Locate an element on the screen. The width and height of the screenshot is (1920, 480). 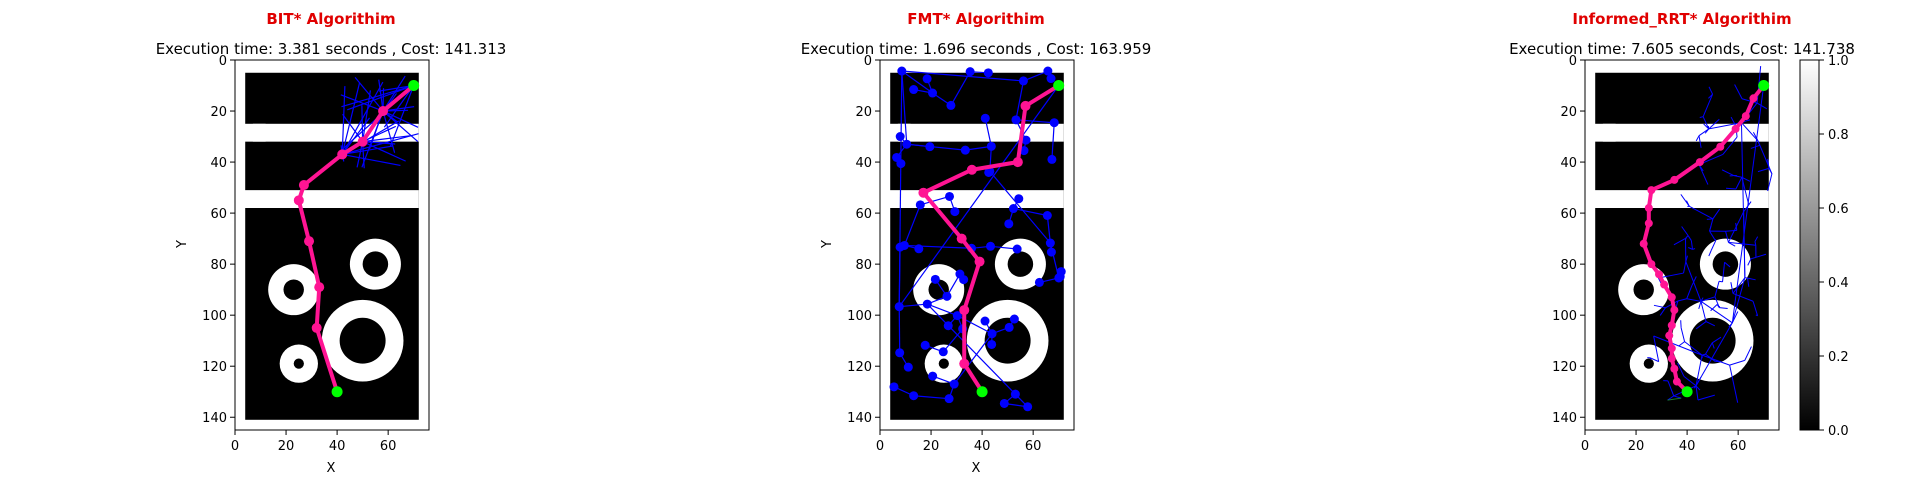
colorbar-tick-label: 0.4 is located at coordinates (1838, 283).